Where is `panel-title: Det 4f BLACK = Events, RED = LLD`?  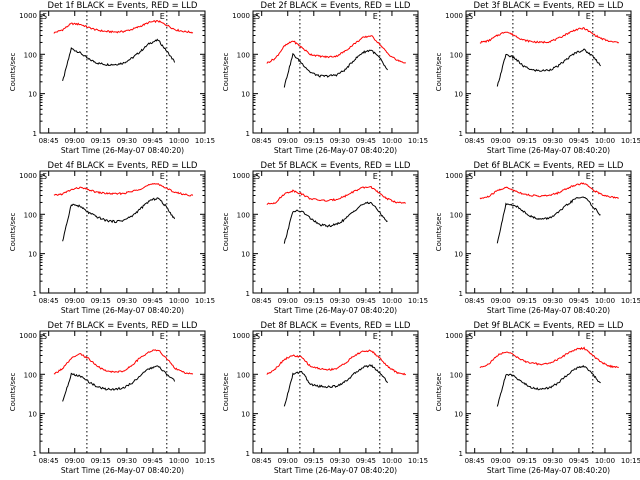
panel-title: Det 4f BLACK = Events, RED = LLD is located at coordinates (123, 166).